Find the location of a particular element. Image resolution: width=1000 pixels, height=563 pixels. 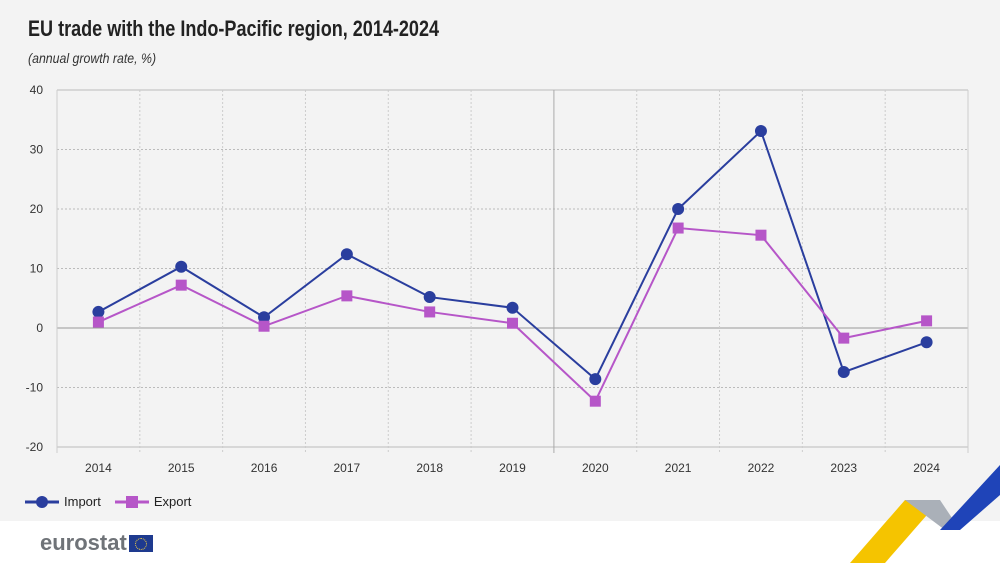

footer is located at coordinates (500, 542).